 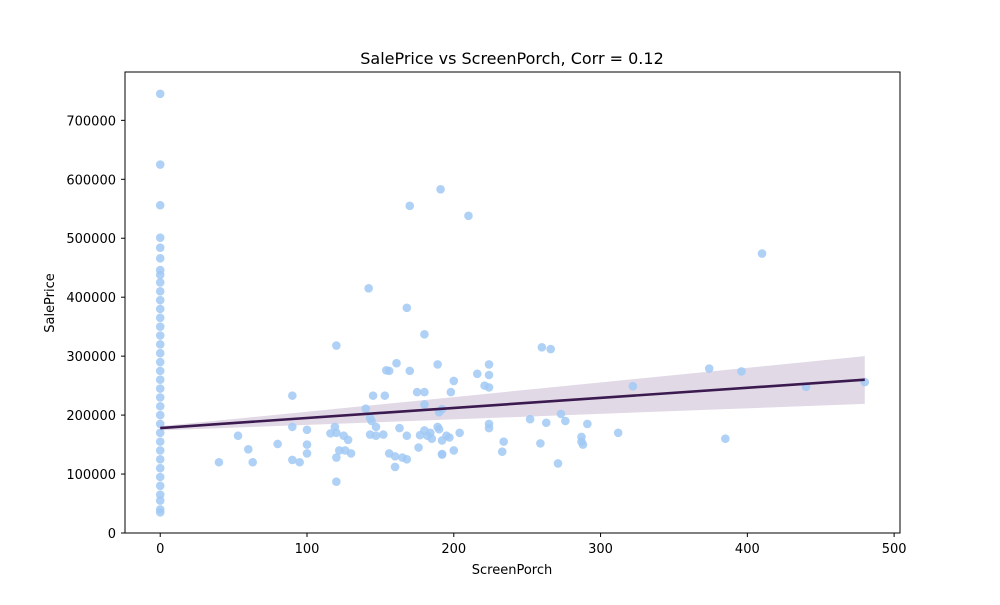 What do you see at coordinates (91, 180) in the screenshot?
I see `y-tick-label: 600000` at bounding box center [91, 180].